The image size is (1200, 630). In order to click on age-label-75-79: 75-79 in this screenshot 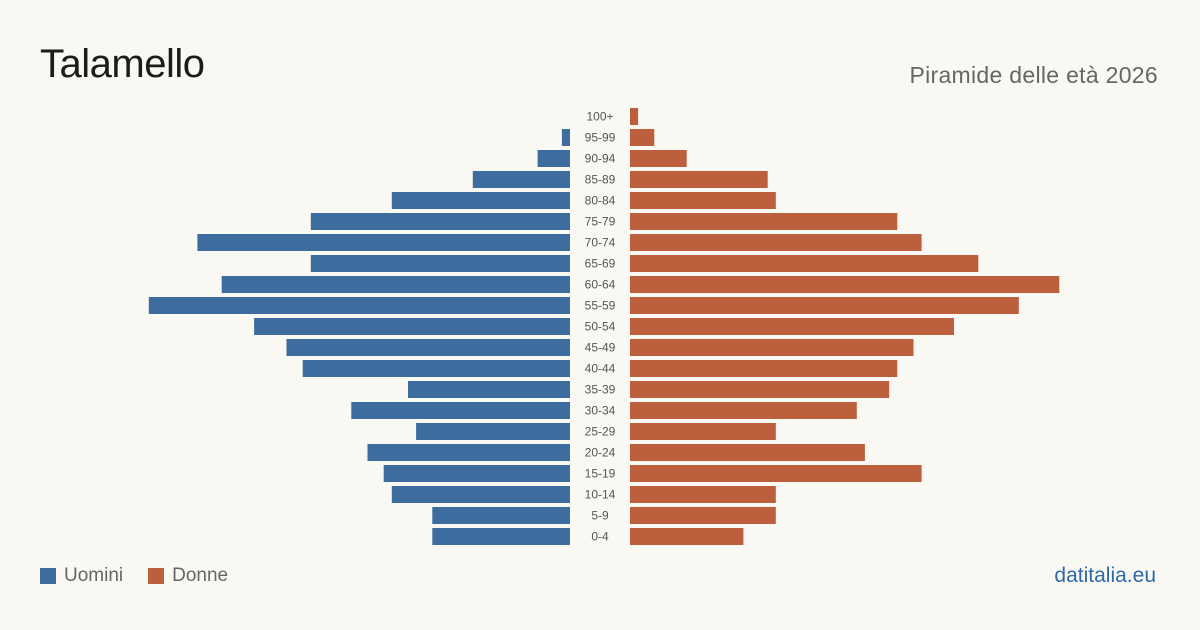, I will do `click(600, 222)`.